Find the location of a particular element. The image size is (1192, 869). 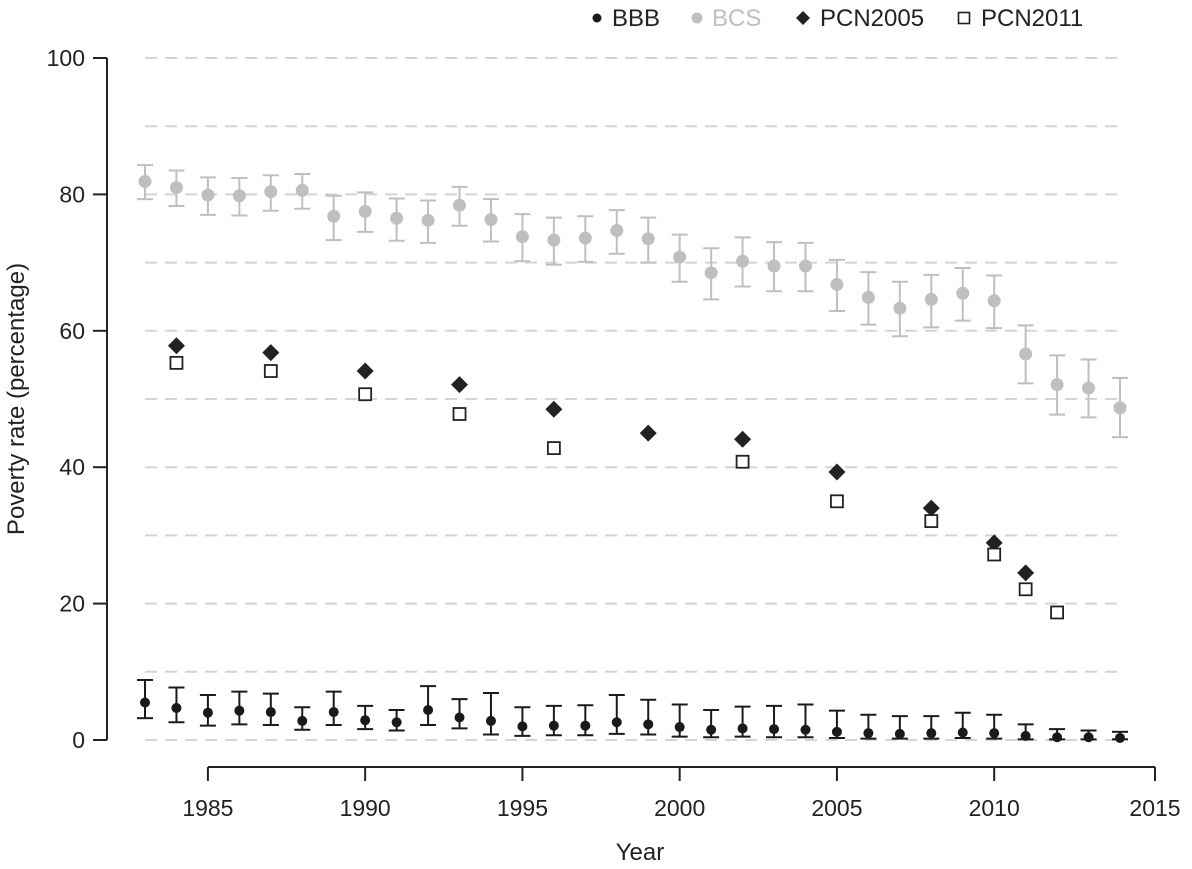

legend-item-bbb: BBB is located at coordinates (626, 18).